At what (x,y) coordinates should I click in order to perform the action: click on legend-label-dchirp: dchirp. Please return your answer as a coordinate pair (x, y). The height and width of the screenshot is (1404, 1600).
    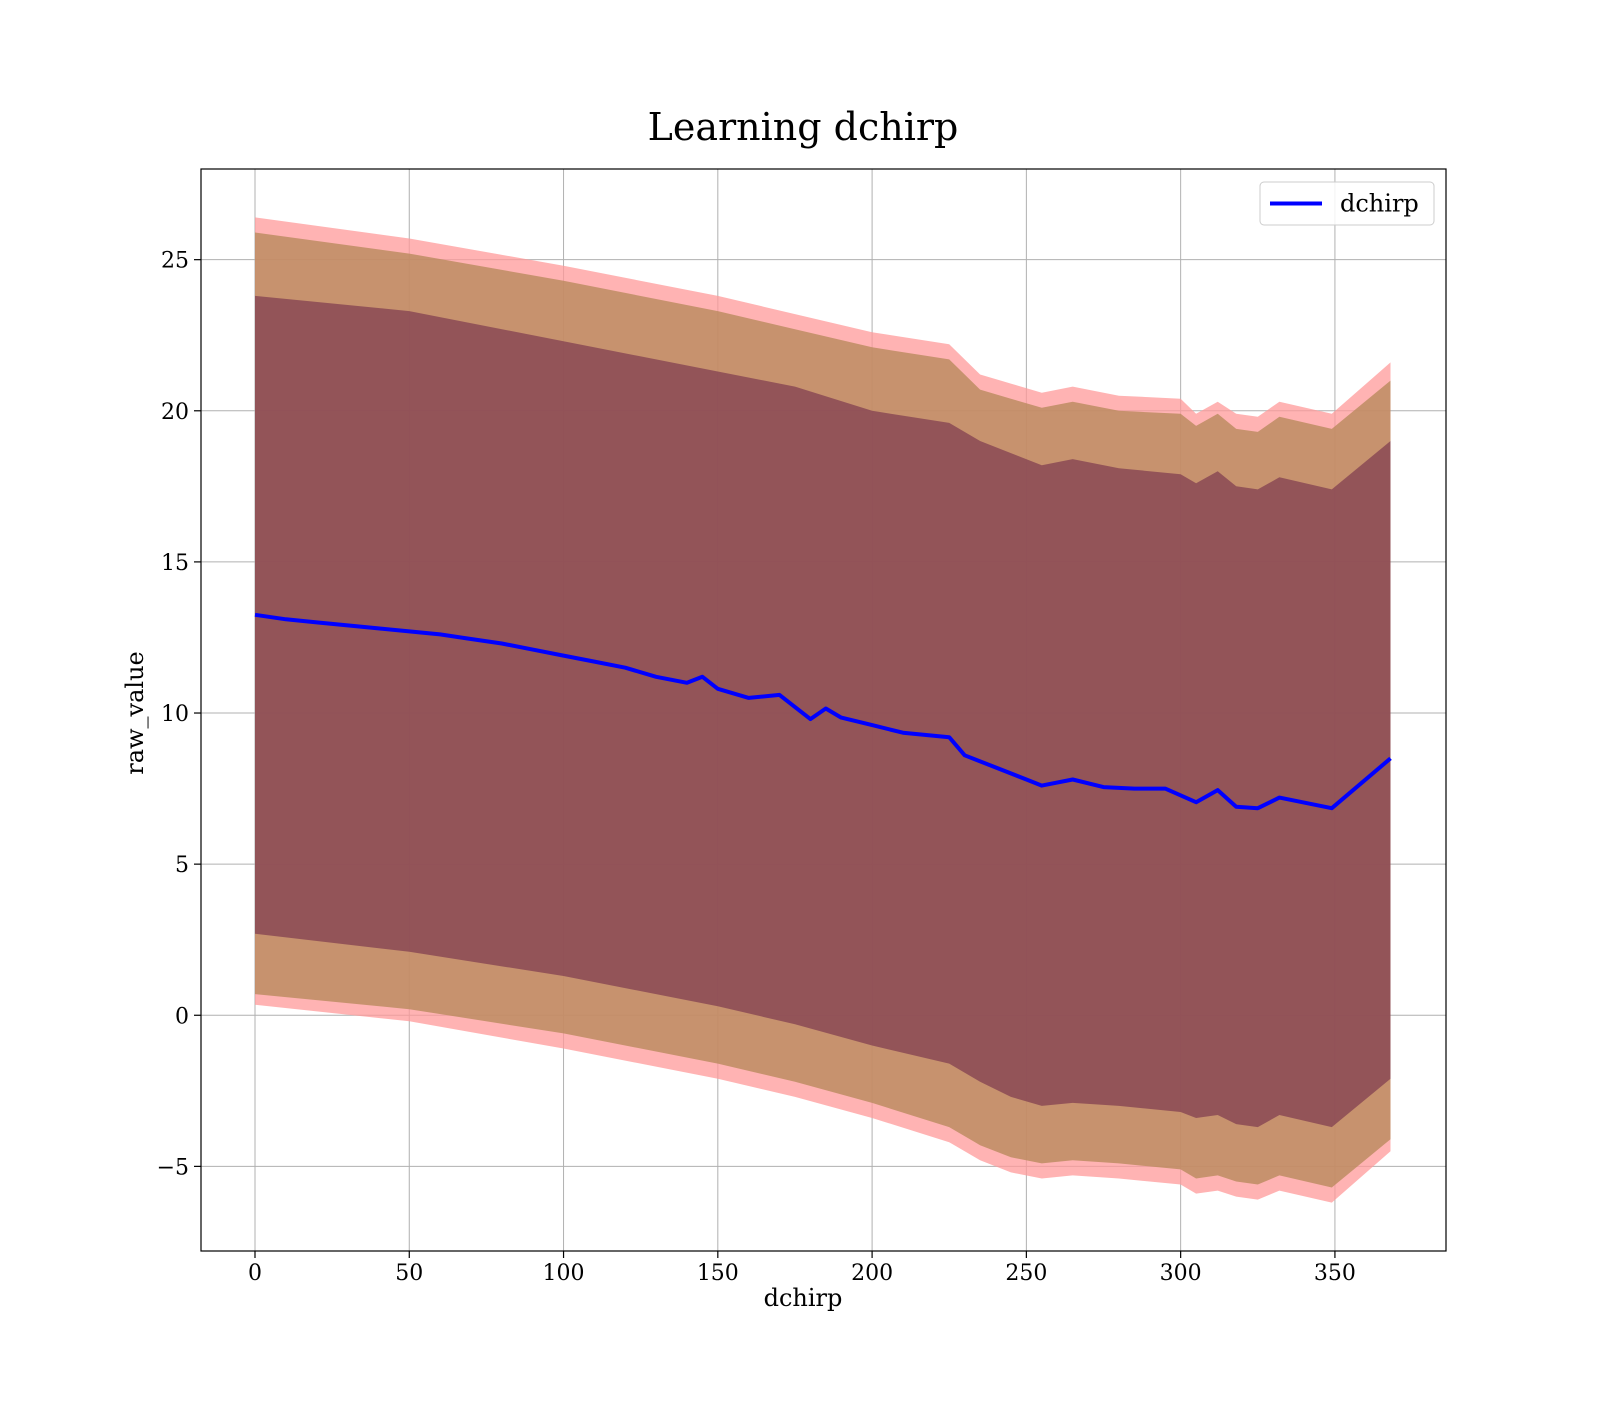
    Looking at the image, I should click on (1379, 204).